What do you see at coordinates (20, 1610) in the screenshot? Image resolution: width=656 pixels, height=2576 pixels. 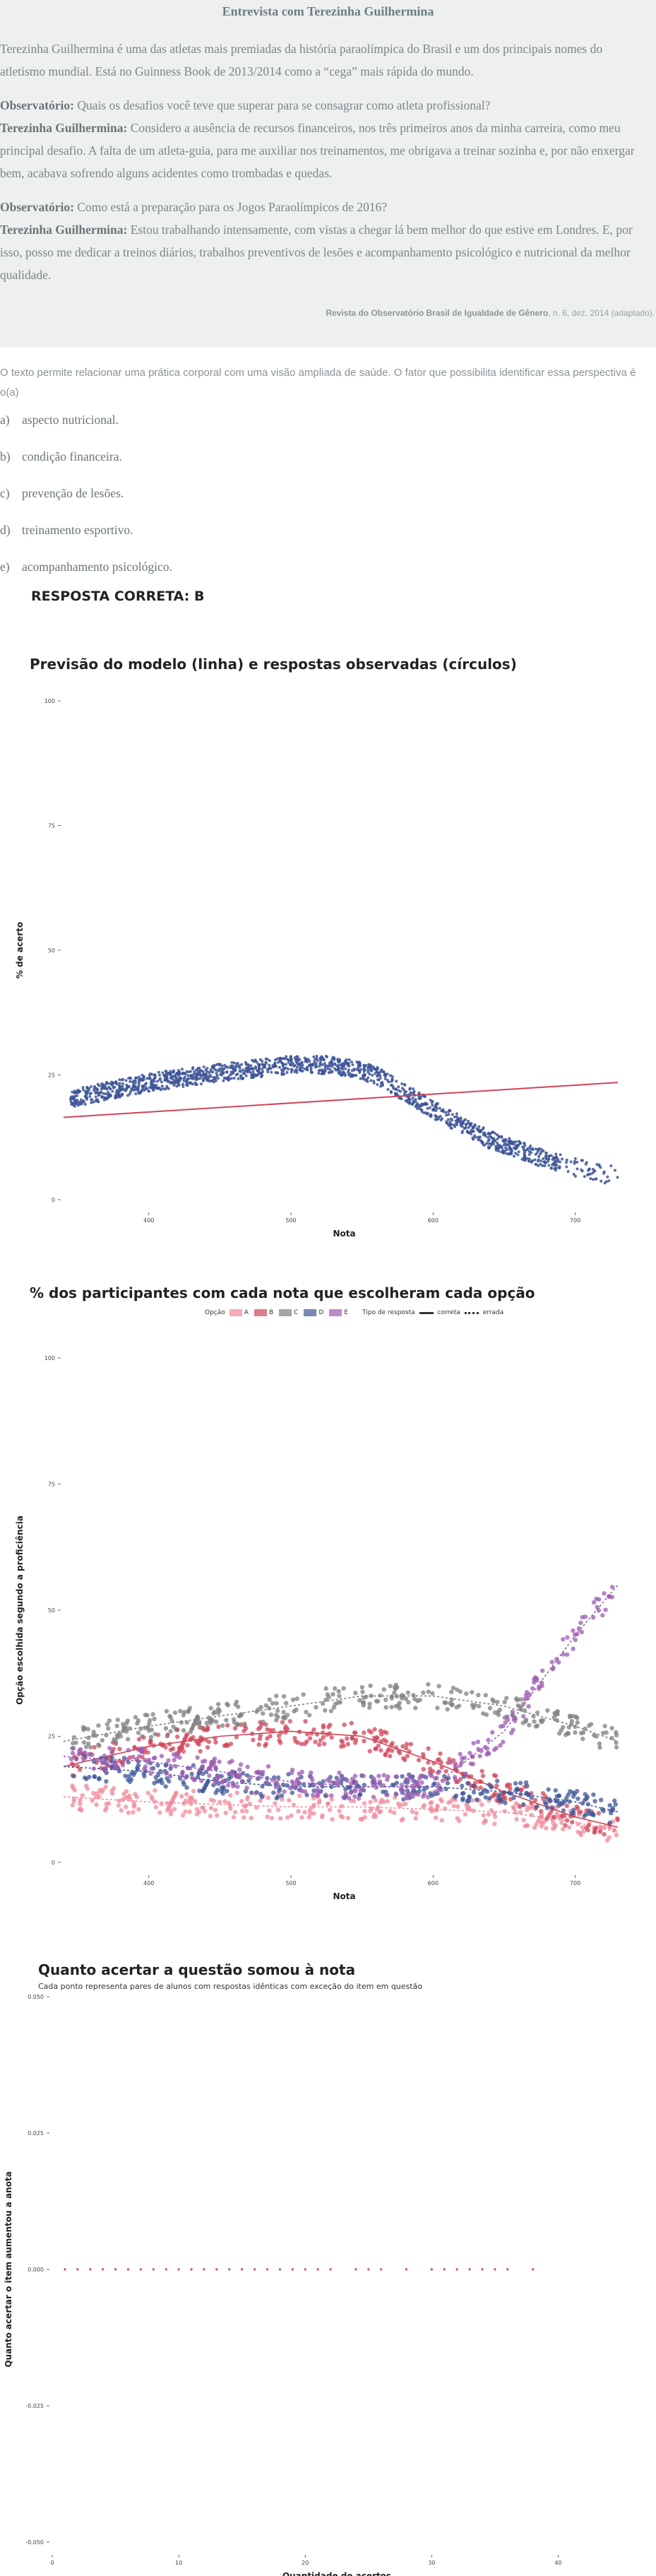 I see `y-axis-label: Opção escolhida segundo a proficiência` at bounding box center [20, 1610].